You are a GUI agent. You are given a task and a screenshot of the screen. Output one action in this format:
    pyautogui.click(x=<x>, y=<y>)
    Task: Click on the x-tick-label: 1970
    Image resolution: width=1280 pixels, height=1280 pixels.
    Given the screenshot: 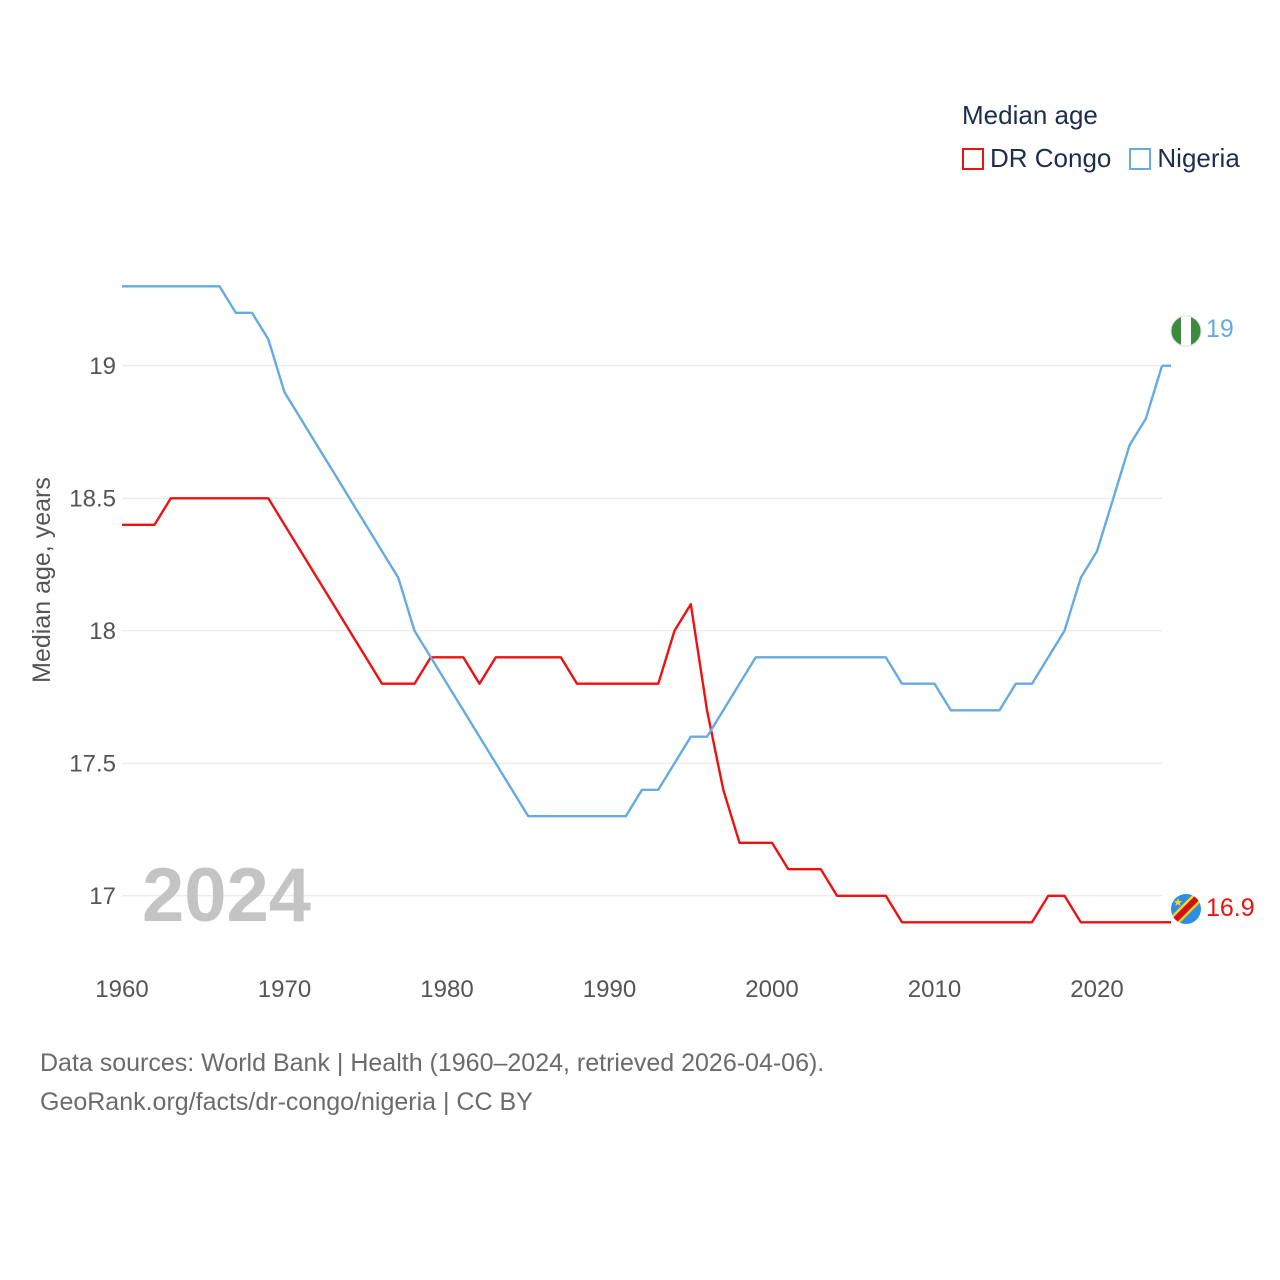 What is the action you would take?
    pyautogui.click(x=284, y=989)
    